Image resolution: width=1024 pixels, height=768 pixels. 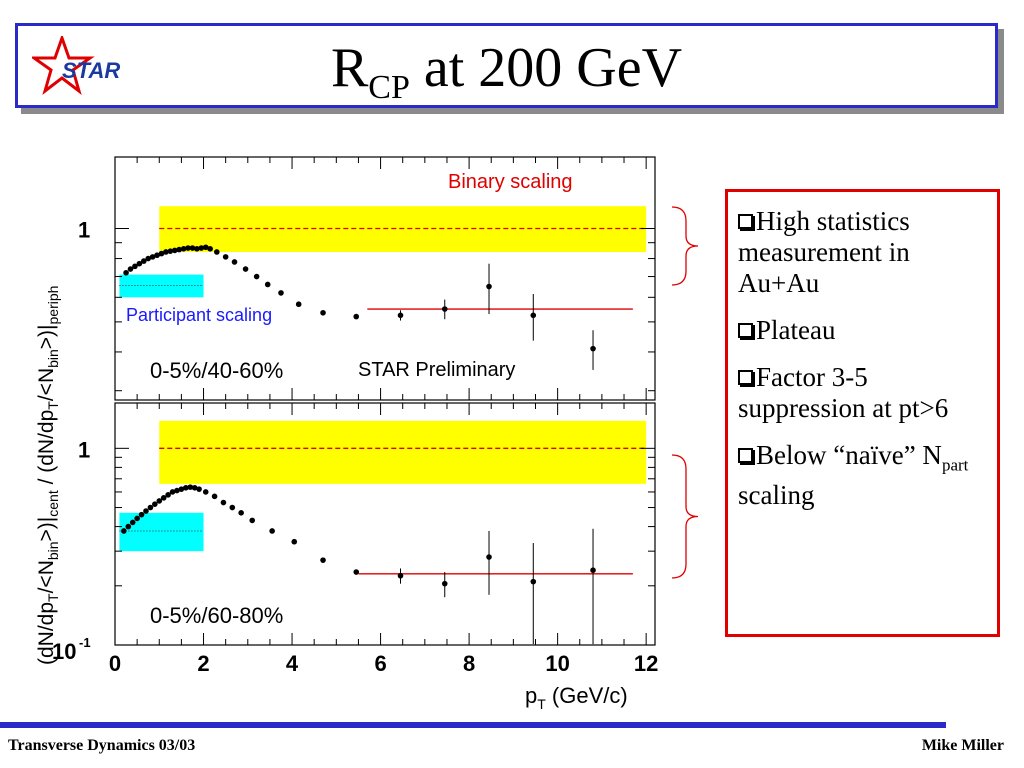 I want to click on star-logo: STAR, so click(x=76, y=65).